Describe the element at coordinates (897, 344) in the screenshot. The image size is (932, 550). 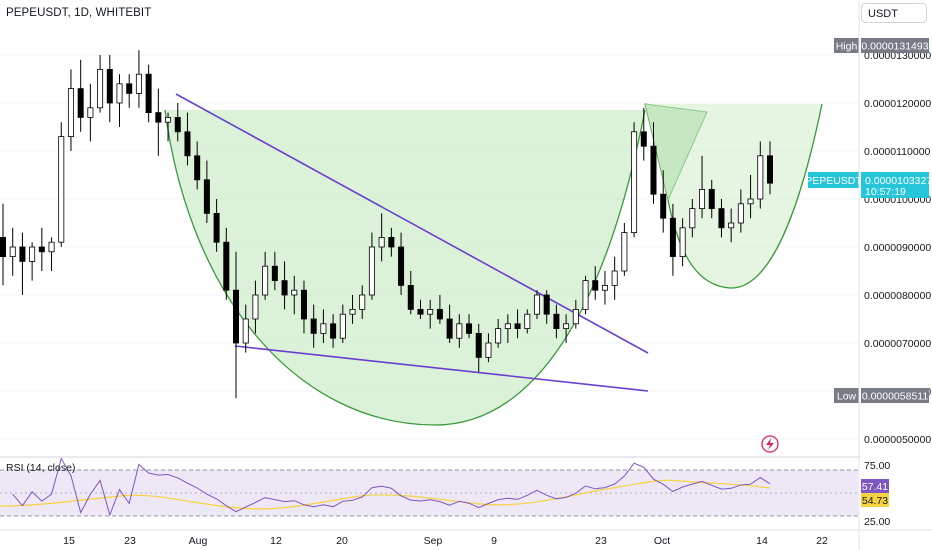
I see `price-axis-label: 0.0000070000` at that location.